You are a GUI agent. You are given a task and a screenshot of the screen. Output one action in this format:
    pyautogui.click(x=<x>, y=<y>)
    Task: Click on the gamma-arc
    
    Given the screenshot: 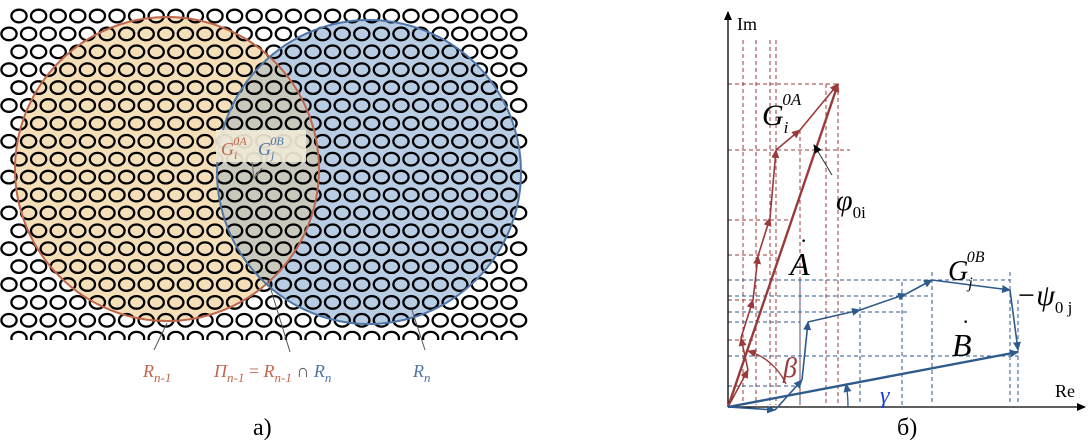 What is the action you would take?
    pyautogui.click(x=847, y=395)
    